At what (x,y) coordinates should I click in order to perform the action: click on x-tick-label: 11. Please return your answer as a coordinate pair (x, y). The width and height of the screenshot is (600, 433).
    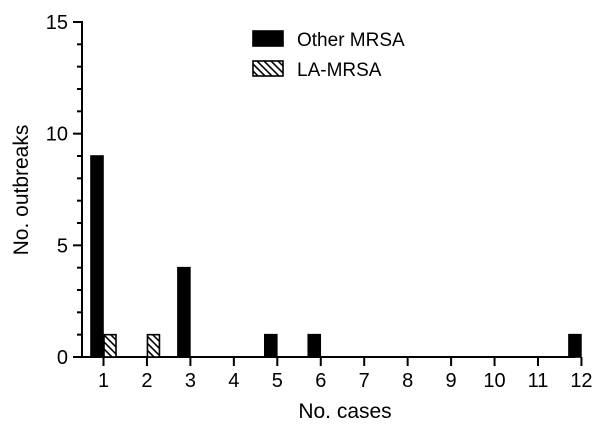
    Looking at the image, I should click on (538, 381).